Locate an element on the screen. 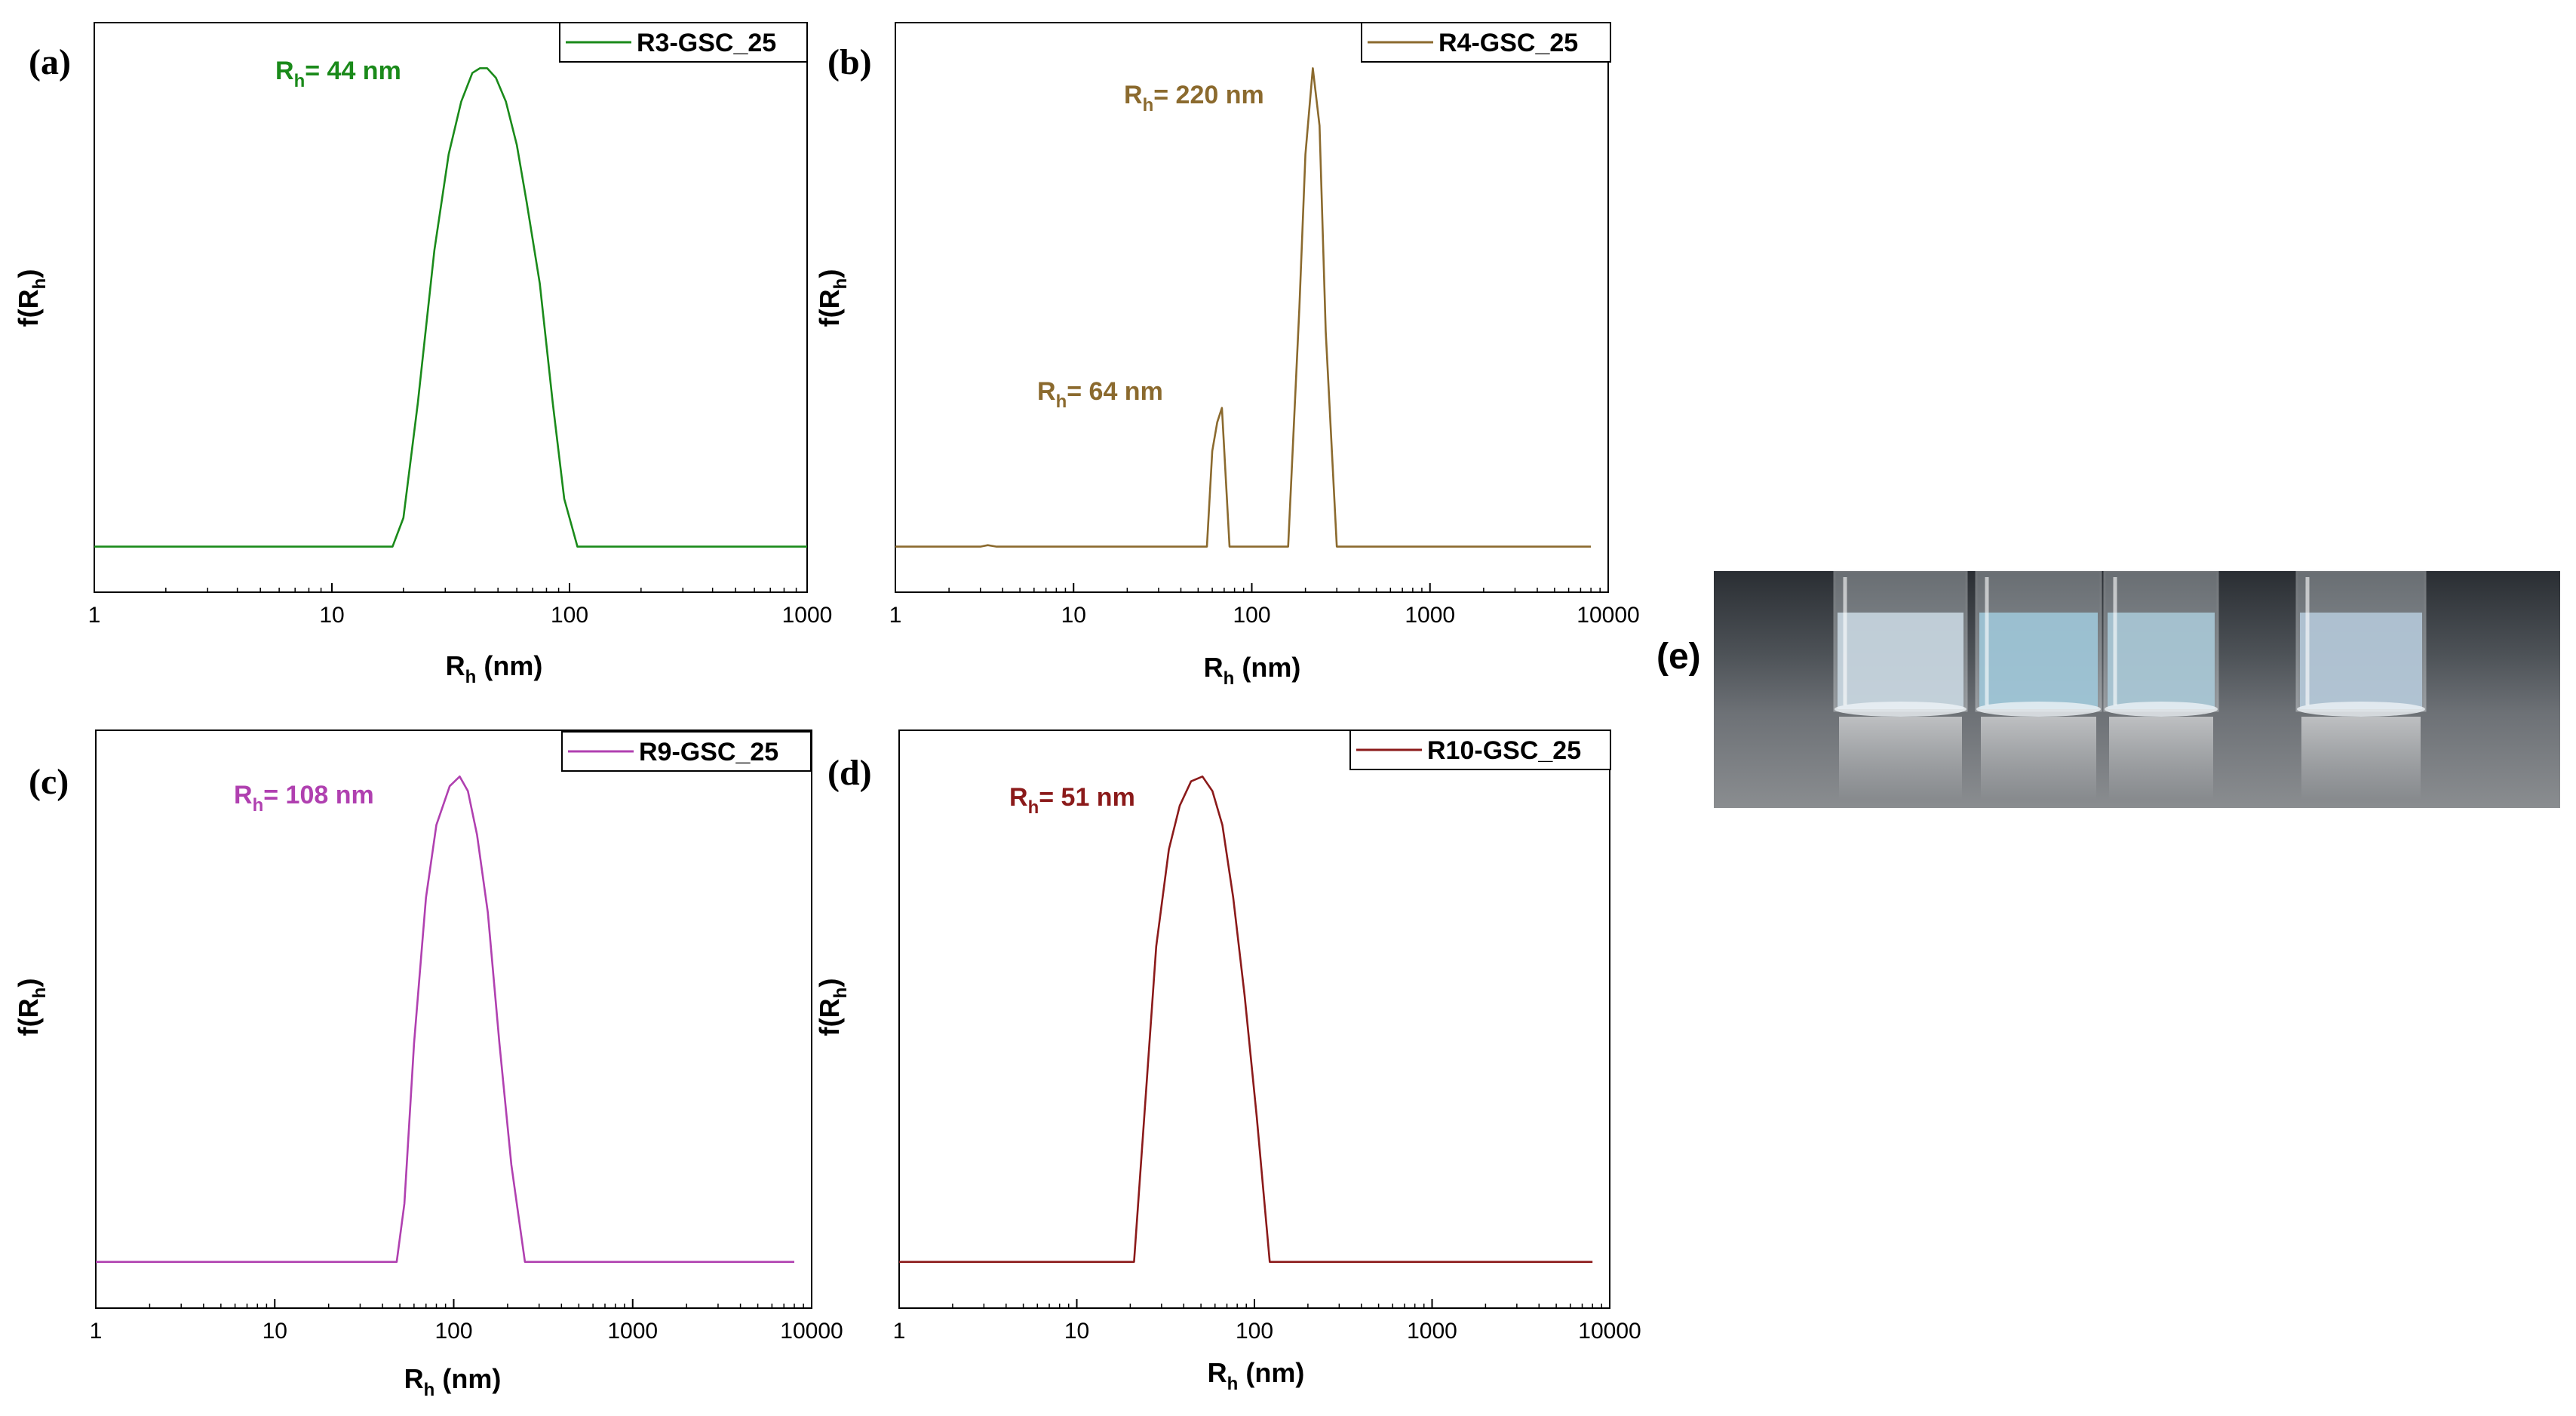  legend-label: R3-GSC_25 is located at coordinates (706, 43).